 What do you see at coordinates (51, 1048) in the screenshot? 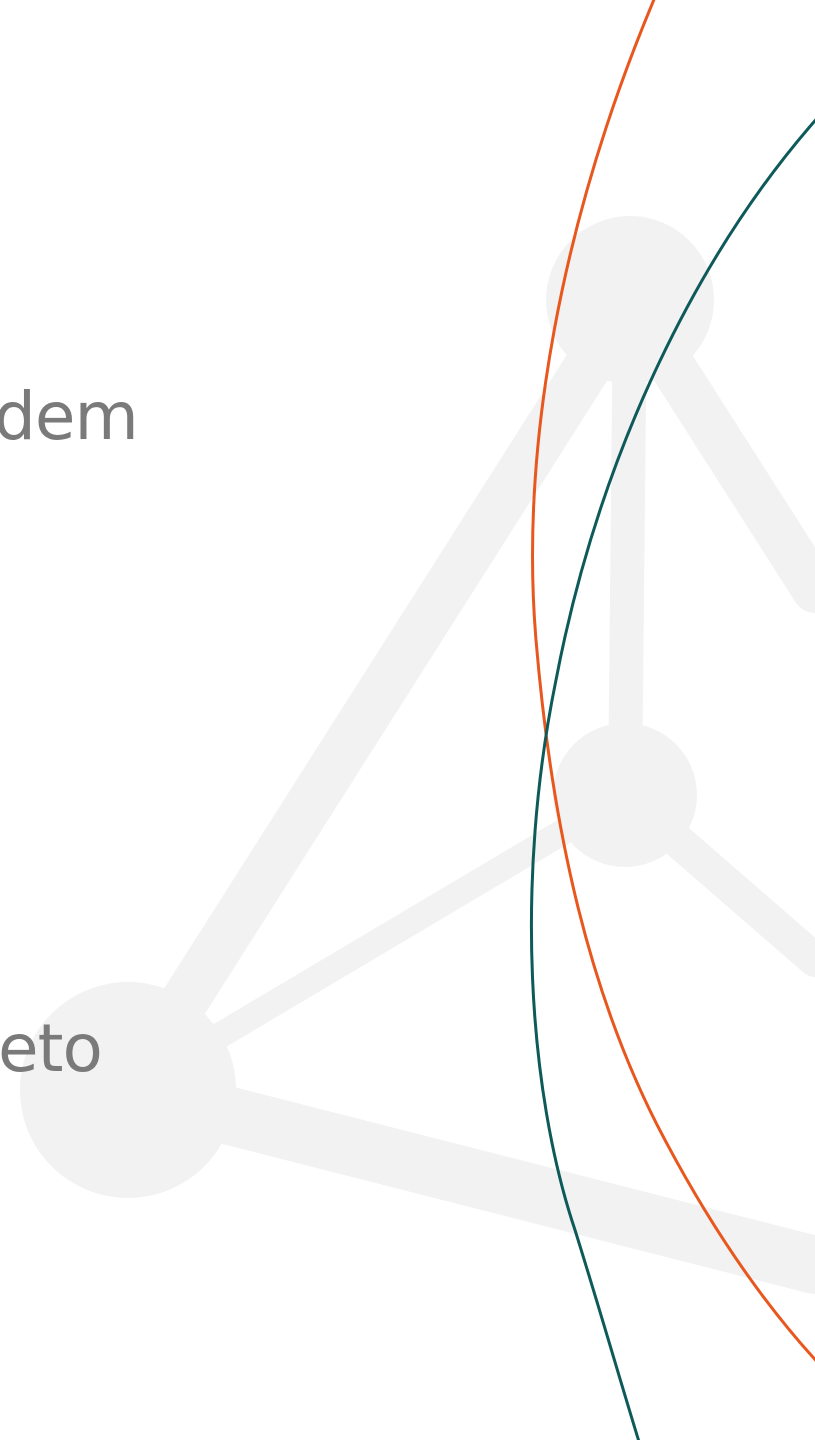
I see `partial-body-text: eto` at bounding box center [51, 1048].